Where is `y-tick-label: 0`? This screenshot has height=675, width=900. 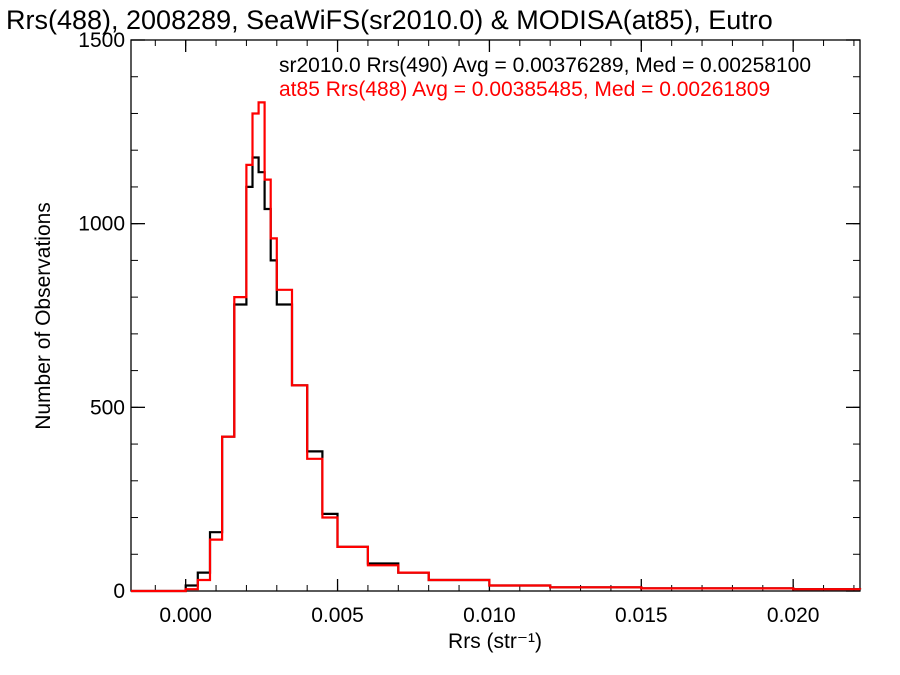 y-tick-label: 0 is located at coordinates (119, 591).